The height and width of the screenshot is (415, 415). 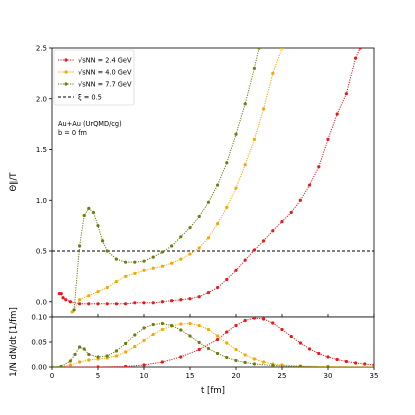 What do you see at coordinates (41, 150) in the screenshot?
I see `top-y-tick-label: 1.5` at bounding box center [41, 150].